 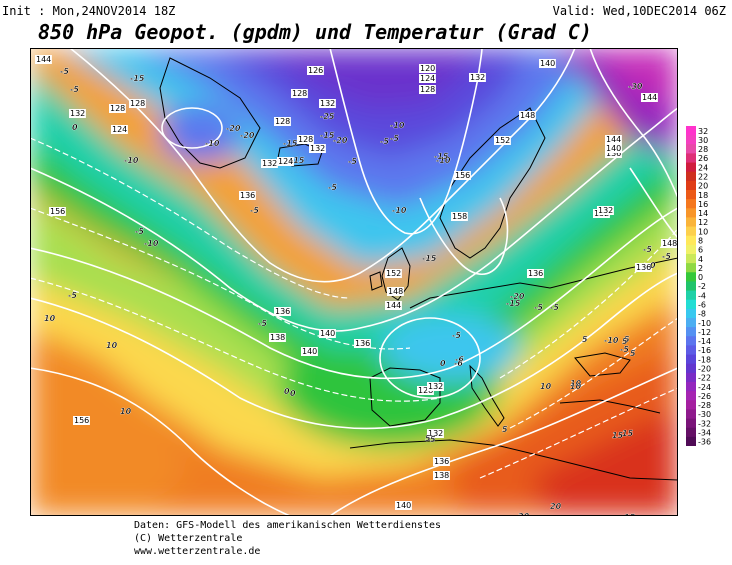 What do you see at coordinates (691, 286) in the screenshot?
I see `legend-swatches` at bounding box center [691, 286].